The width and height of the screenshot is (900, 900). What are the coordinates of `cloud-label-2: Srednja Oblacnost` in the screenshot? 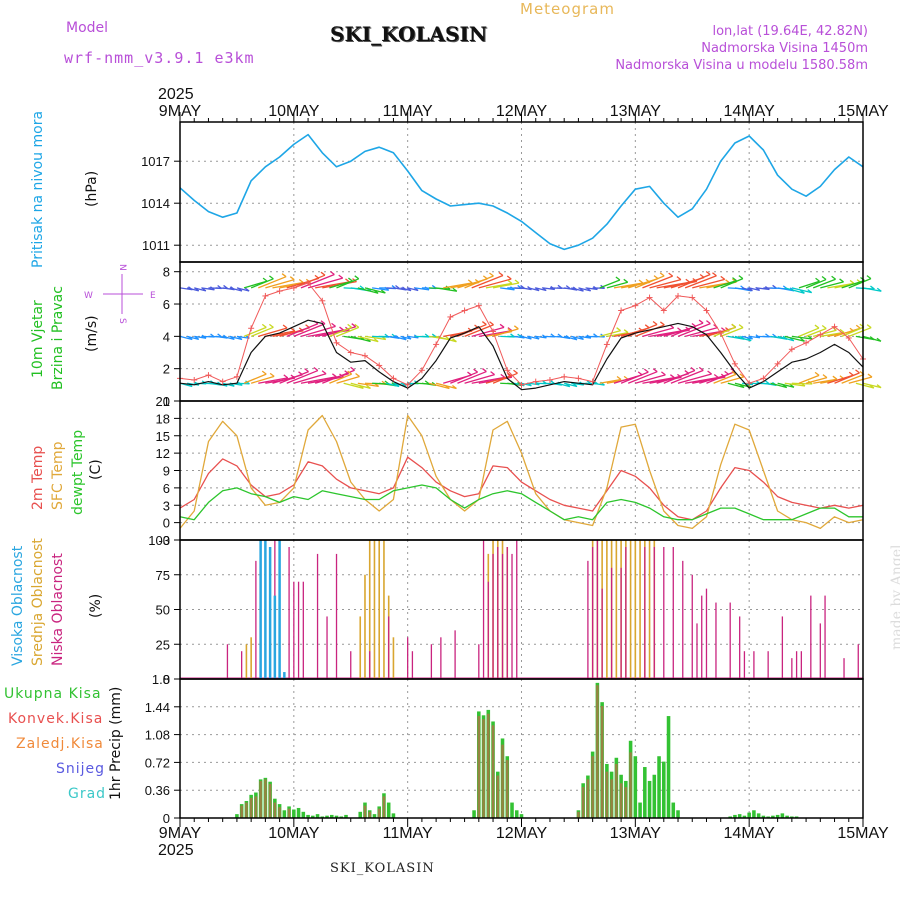 It's located at (38, 602).